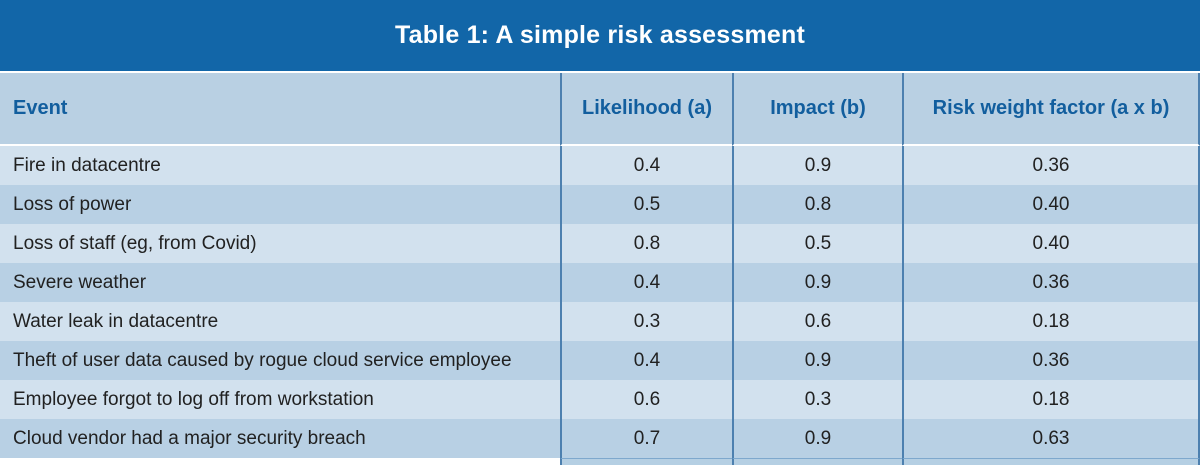 The width and height of the screenshot is (1200, 473). What do you see at coordinates (1051, 438) in the screenshot?
I see `cell-risk-weight: 0.63` at bounding box center [1051, 438].